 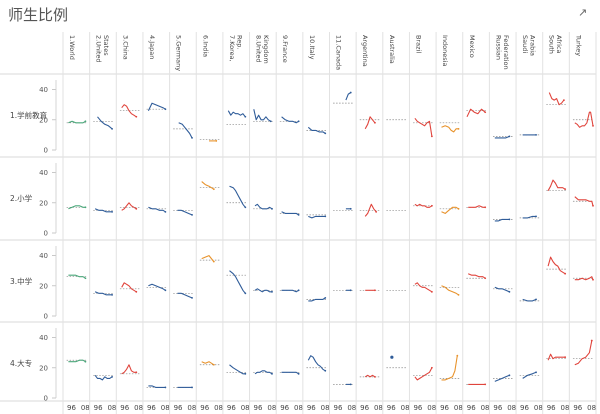 I want to click on column-header: Arabia, so click(x=533, y=45).